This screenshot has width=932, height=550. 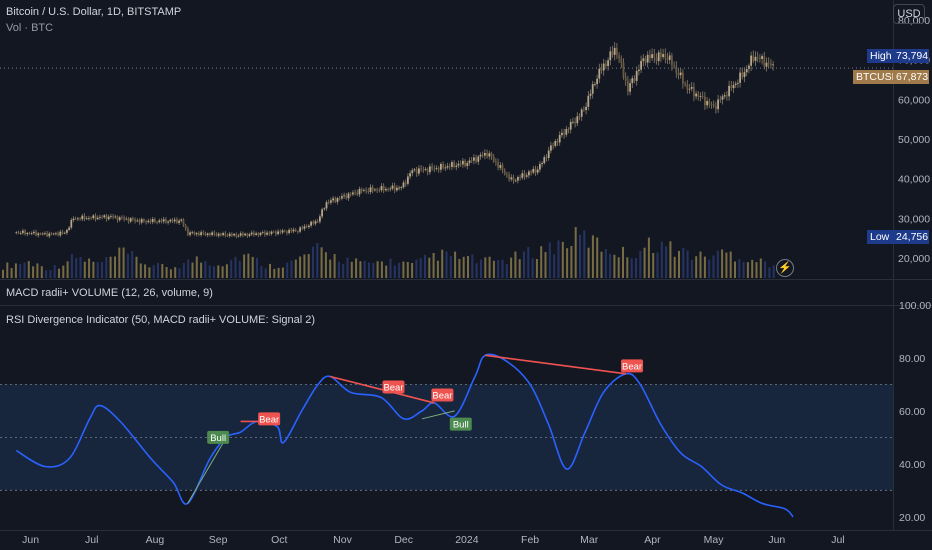 I want to click on time-tick-label: Nov, so click(x=342, y=540).